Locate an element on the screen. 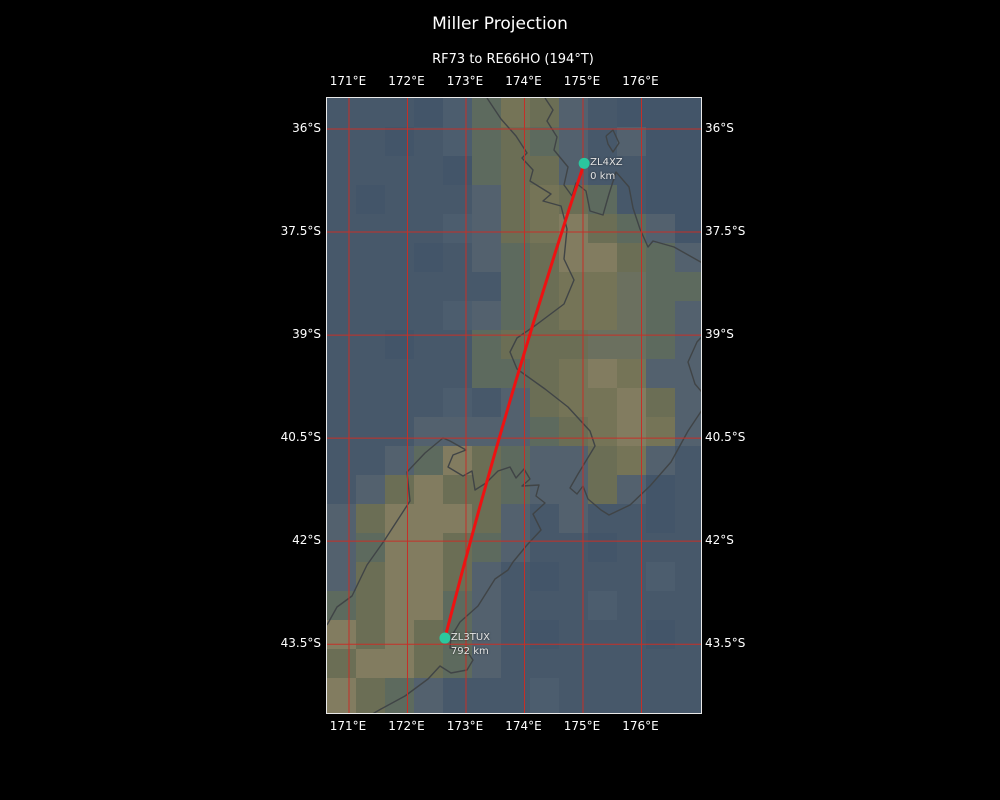 This screenshot has height=800, width=1000. origin-label: ZL4XZ 0 km is located at coordinates (606, 169).